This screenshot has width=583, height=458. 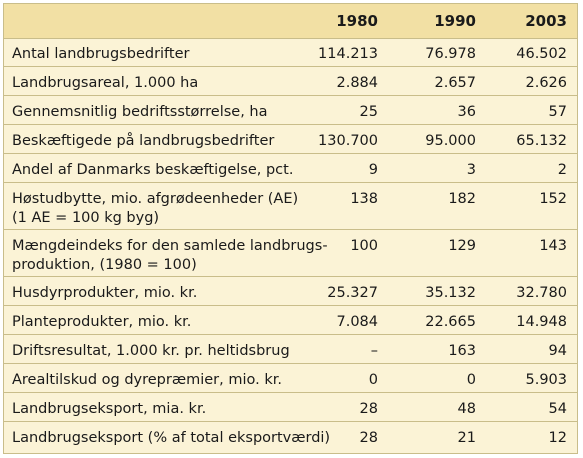 What do you see at coordinates (541, 293) in the screenshot?
I see `cell-2003: 32.780` at bounding box center [541, 293].